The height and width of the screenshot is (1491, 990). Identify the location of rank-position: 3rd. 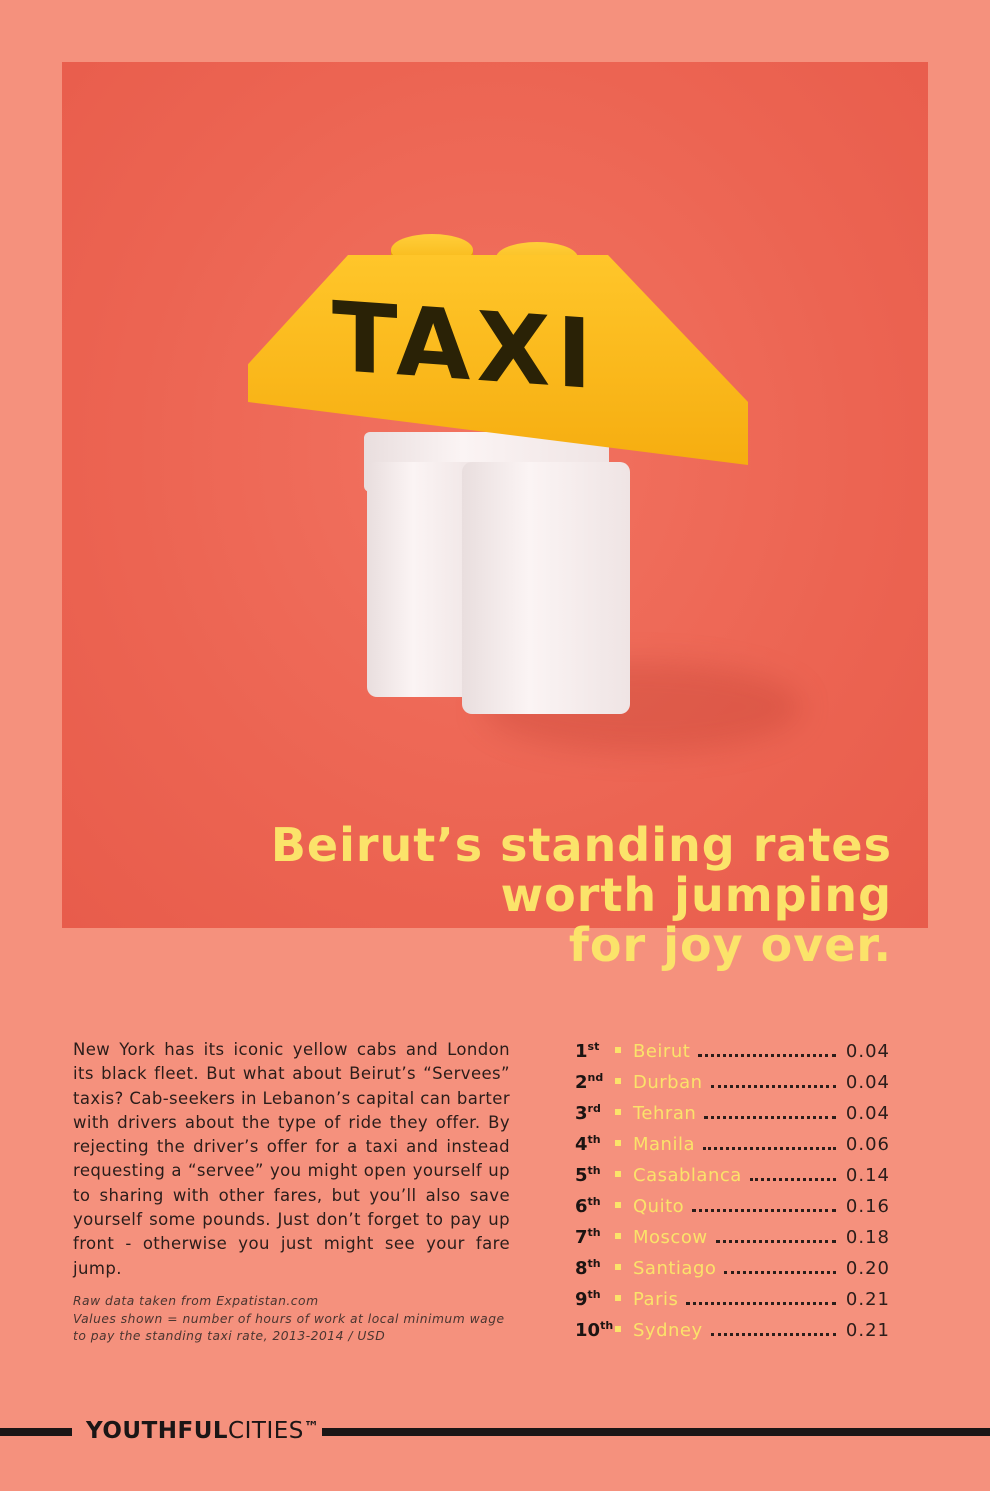
(595, 1113).